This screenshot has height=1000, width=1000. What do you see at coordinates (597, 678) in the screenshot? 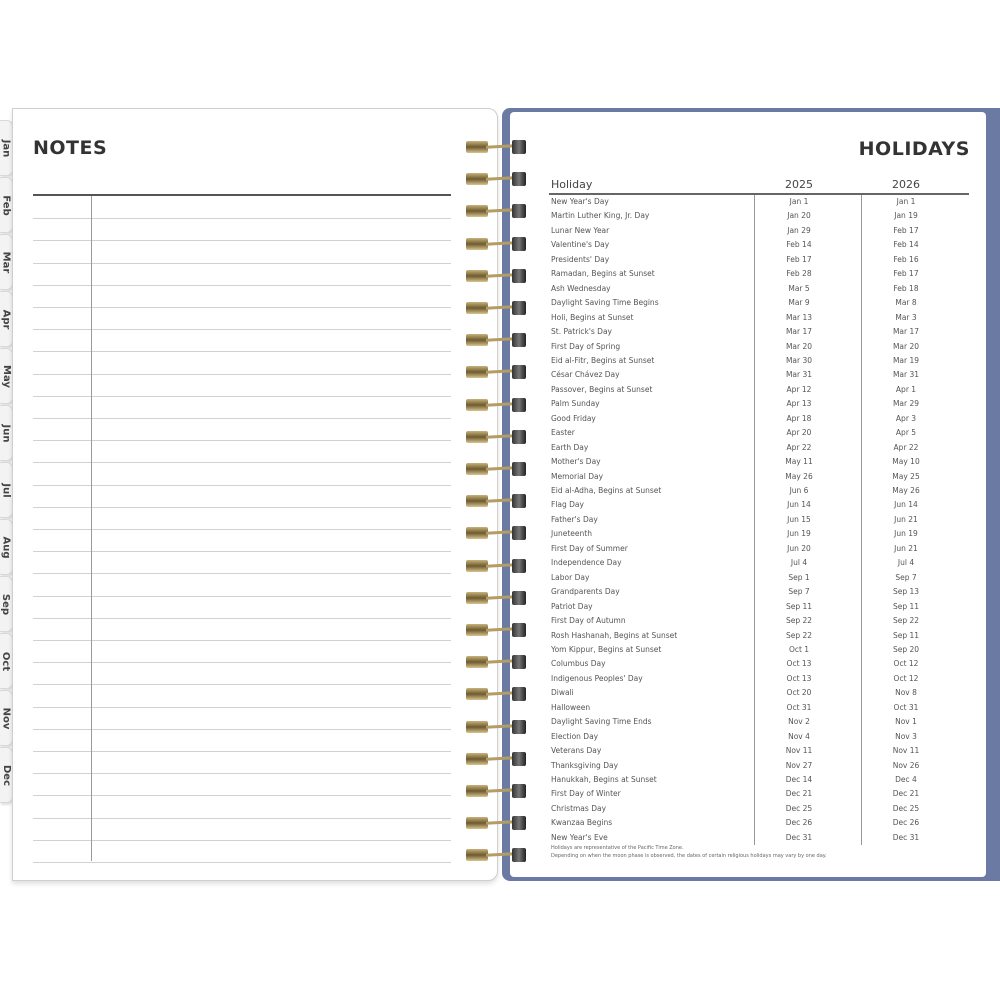
I see `holiday-name: Indigenous Peoples' Day` at bounding box center [597, 678].